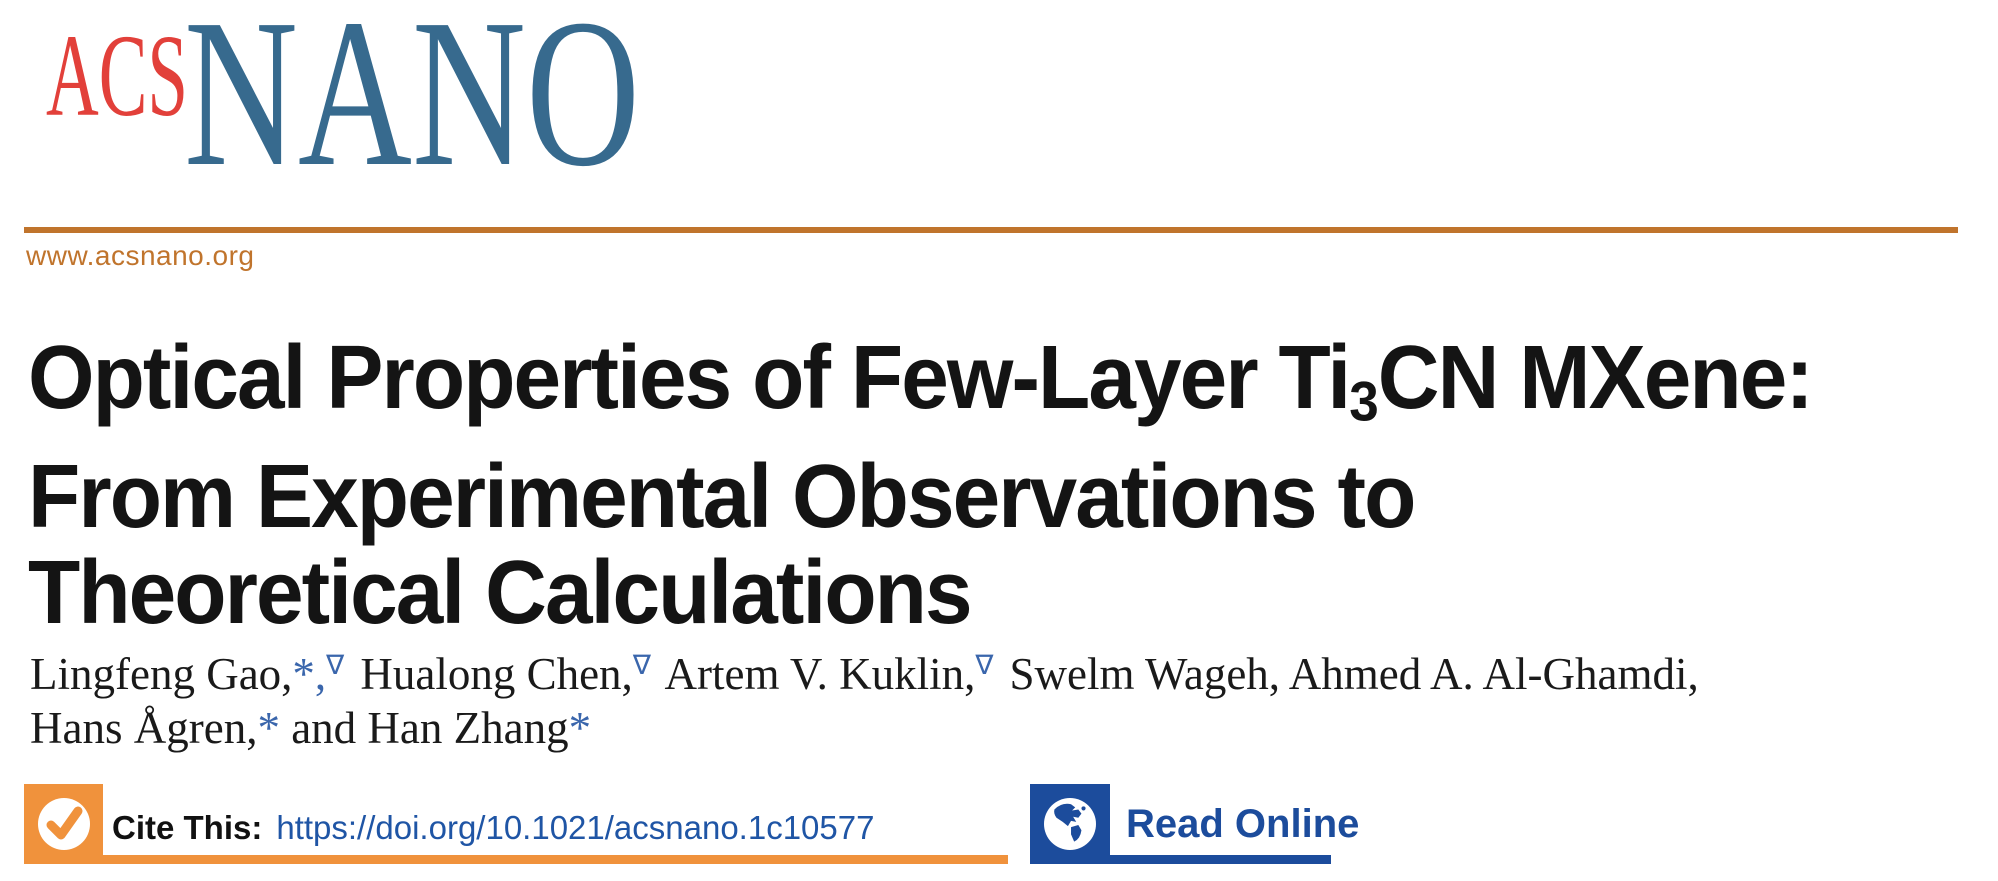 Image resolution: width=1998 pixels, height=881 pixels. I want to click on masthead-rule, so click(991, 230).